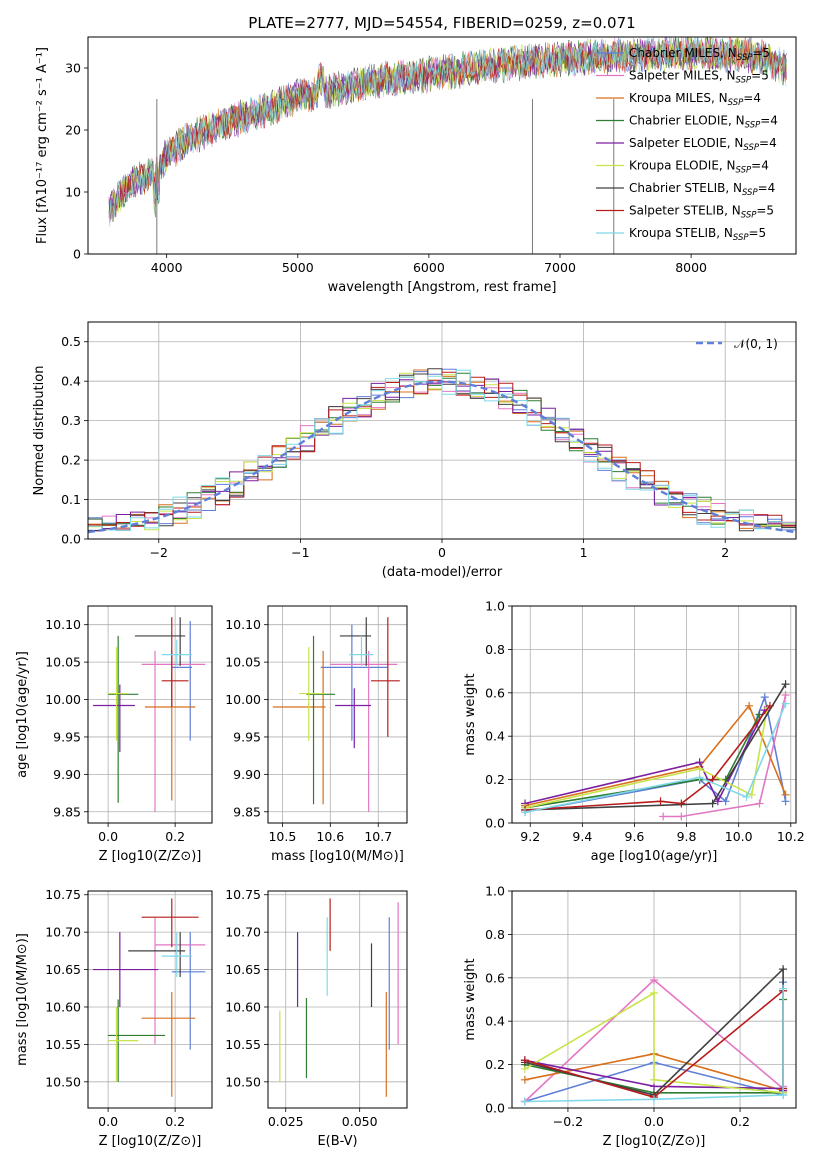  Describe the element at coordinates (337, 856) in the screenshot. I see `x-axis-label: mass [log10(M/M⊙)]` at that location.